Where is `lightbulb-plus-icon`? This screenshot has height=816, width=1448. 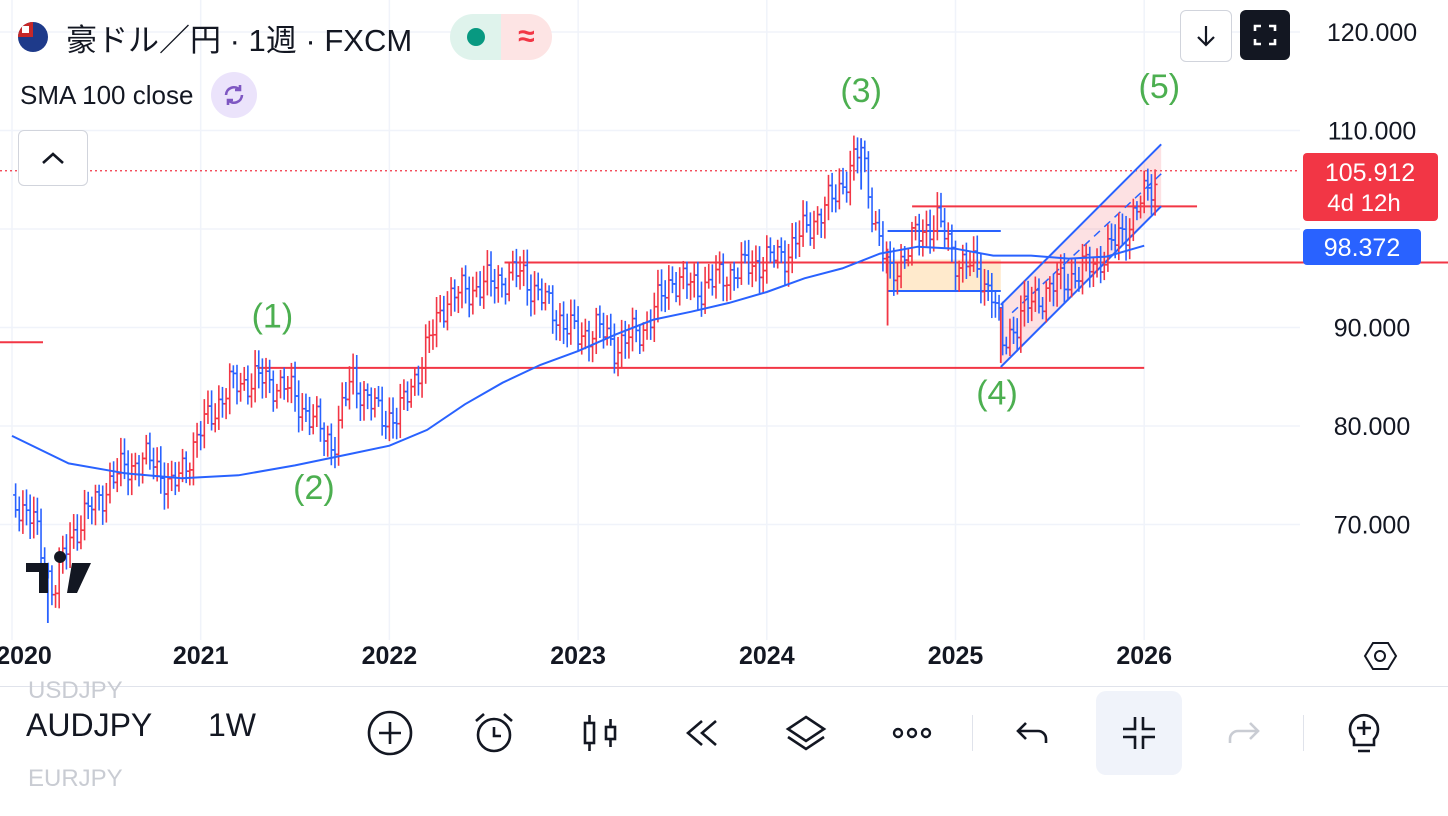
lightbulb-plus-icon is located at coordinates (1364, 733).